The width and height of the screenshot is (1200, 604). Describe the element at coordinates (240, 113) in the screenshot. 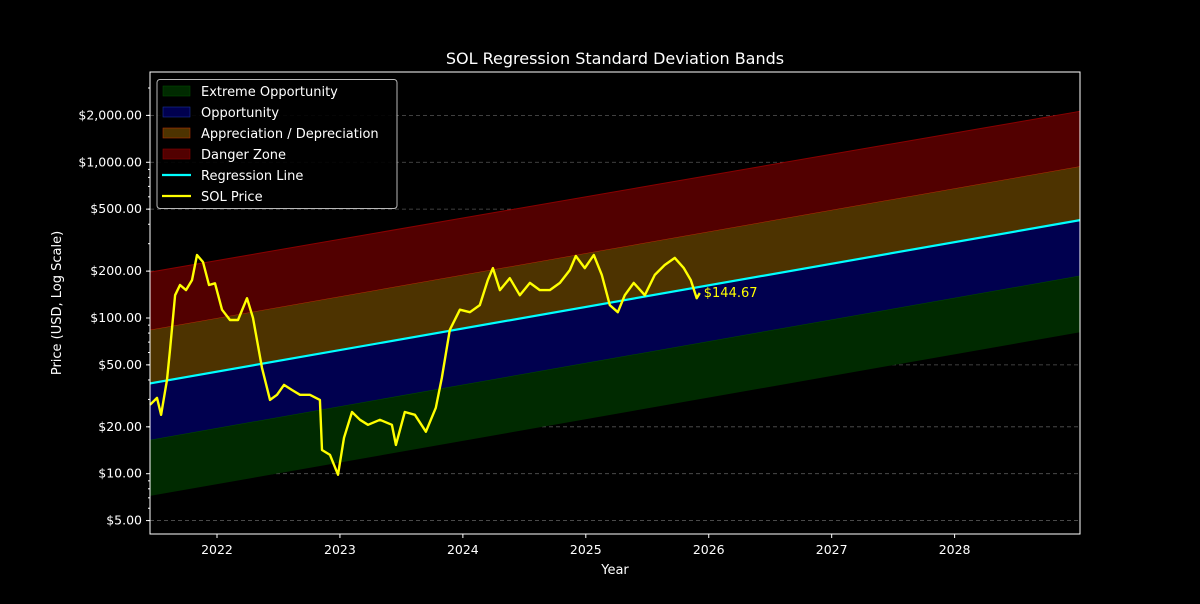

I see `legend-label: Opportunity` at that location.